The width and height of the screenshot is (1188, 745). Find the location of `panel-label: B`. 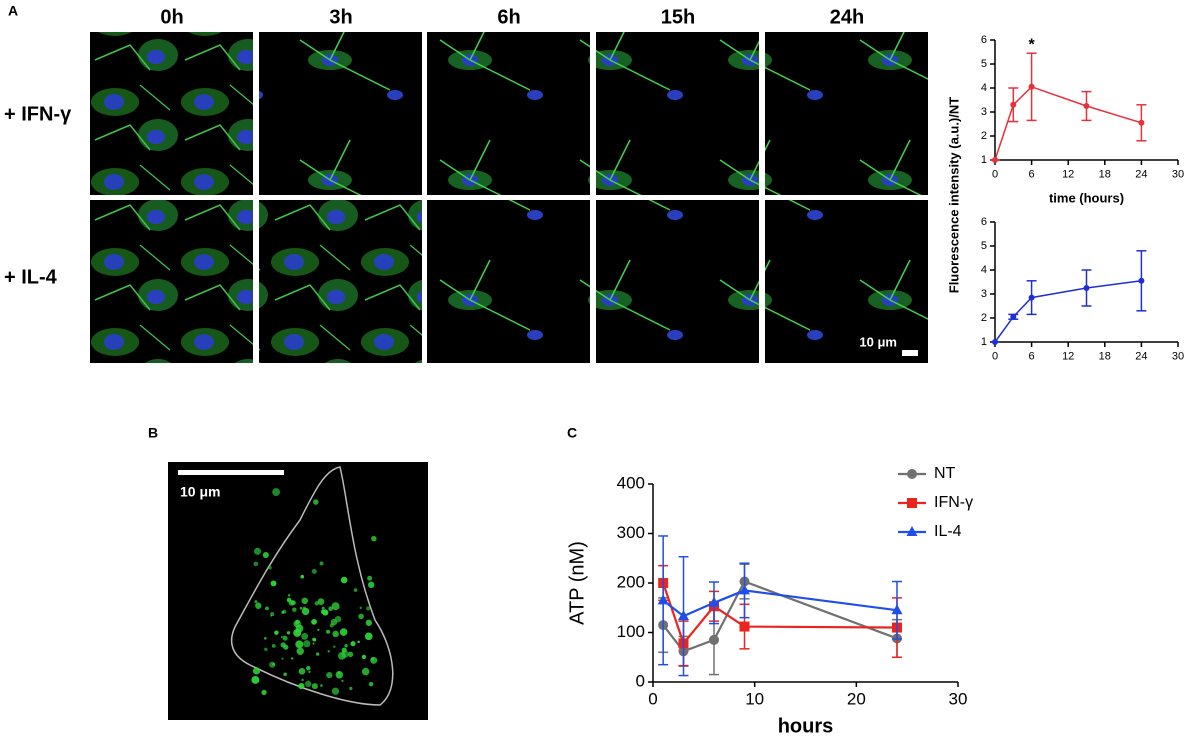

panel-label: B is located at coordinates (153, 433).